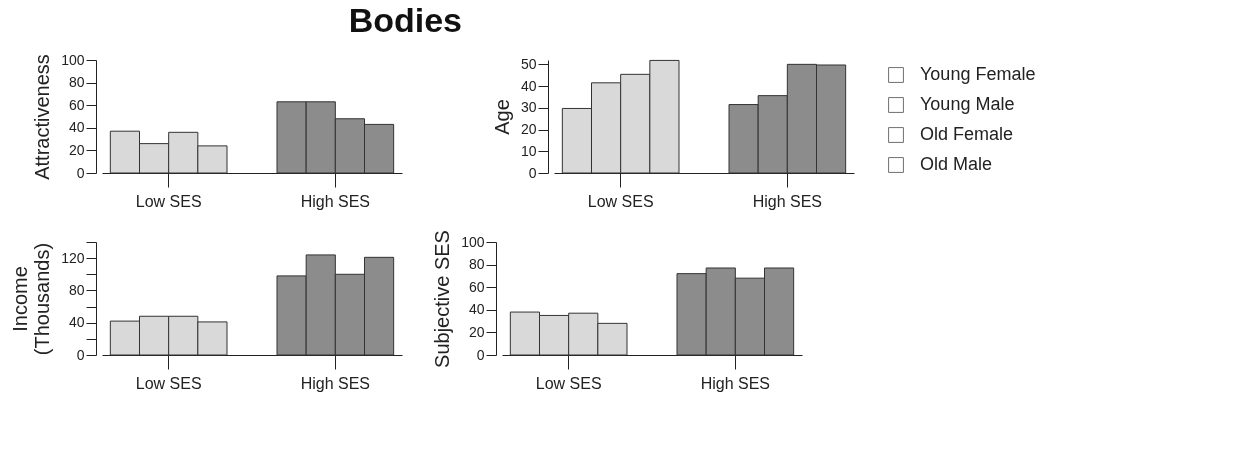  Describe the element at coordinates (528, 63) in the screenshot. I see `y-tick-label: 50` at that location.